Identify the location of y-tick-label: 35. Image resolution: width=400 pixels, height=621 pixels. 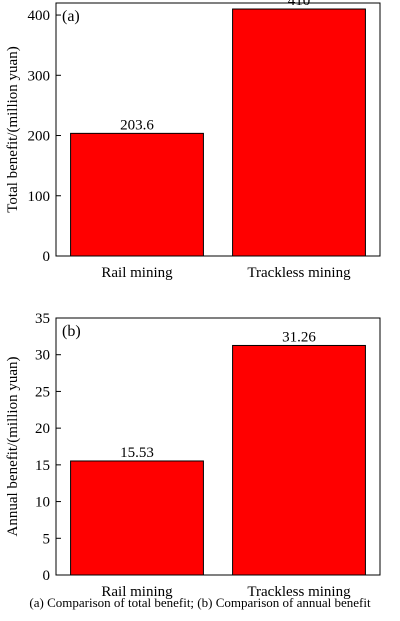
(42, 319).